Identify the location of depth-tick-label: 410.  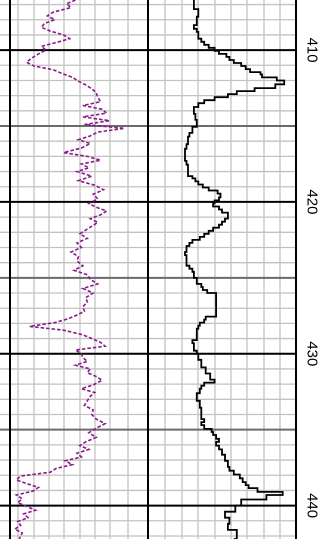
(311, 50).